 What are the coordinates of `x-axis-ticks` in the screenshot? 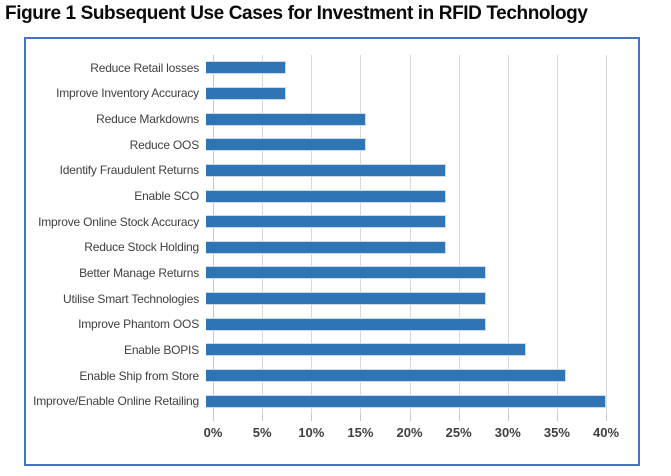 It's located at (410, 417).